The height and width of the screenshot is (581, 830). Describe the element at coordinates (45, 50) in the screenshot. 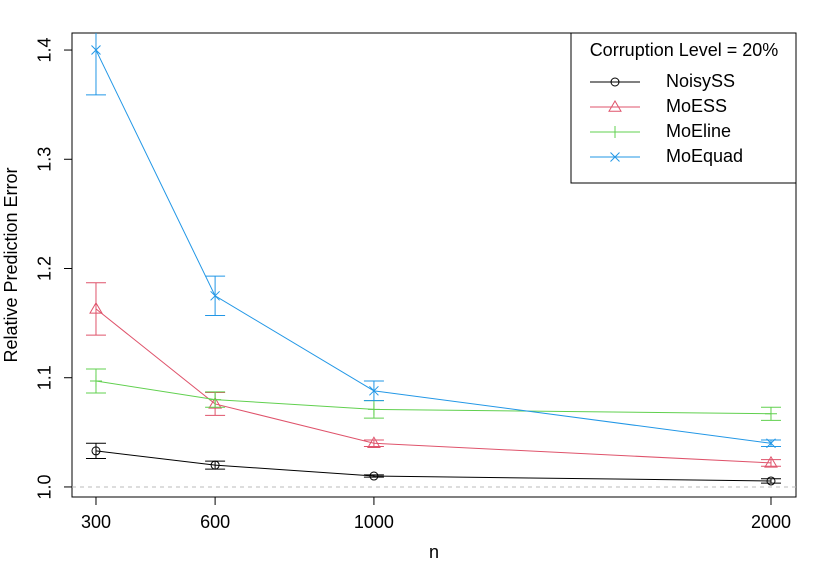

I see `y-tick-label: 1.4` at that location.